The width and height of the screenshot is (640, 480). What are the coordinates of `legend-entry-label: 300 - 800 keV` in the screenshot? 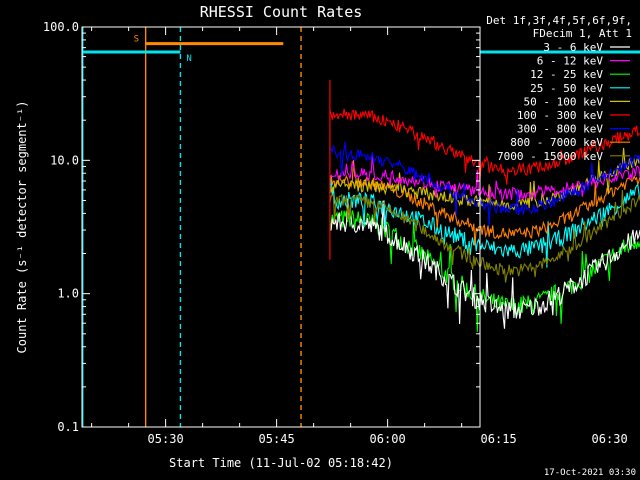 It's located at (560, 129).